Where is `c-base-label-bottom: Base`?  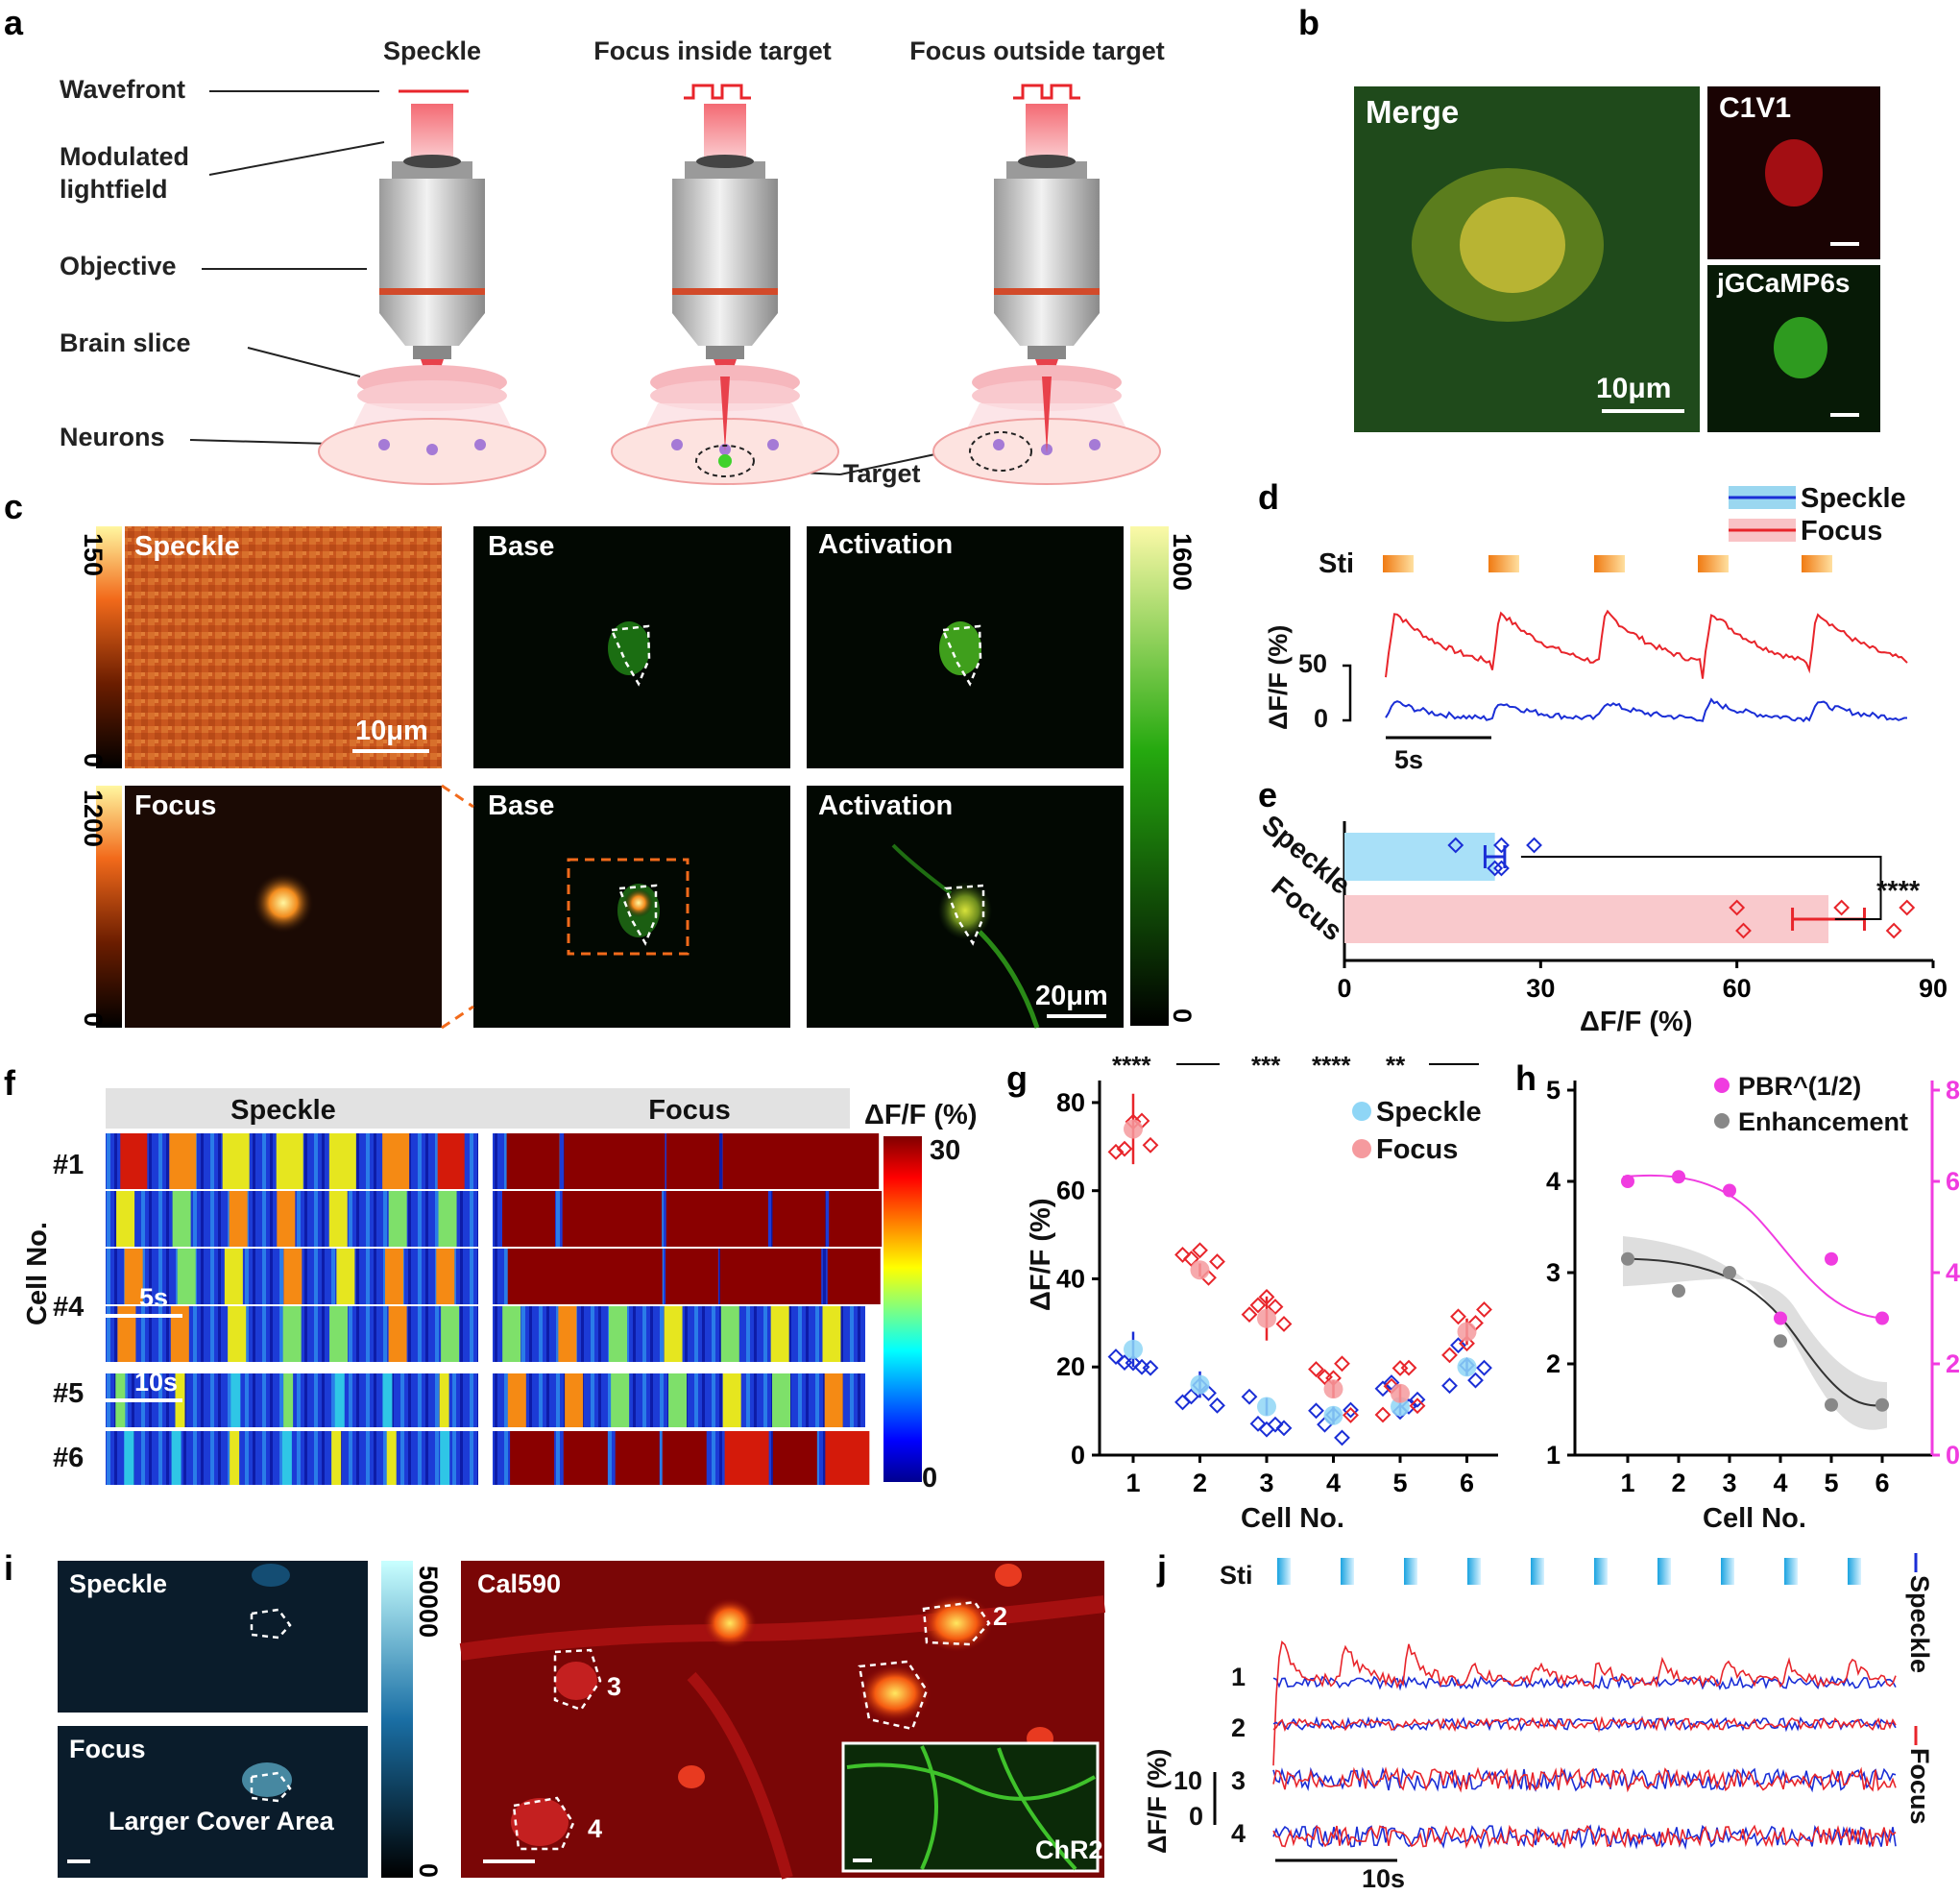
c-base-label-bottom: Base is located at coordinates (521, 805).